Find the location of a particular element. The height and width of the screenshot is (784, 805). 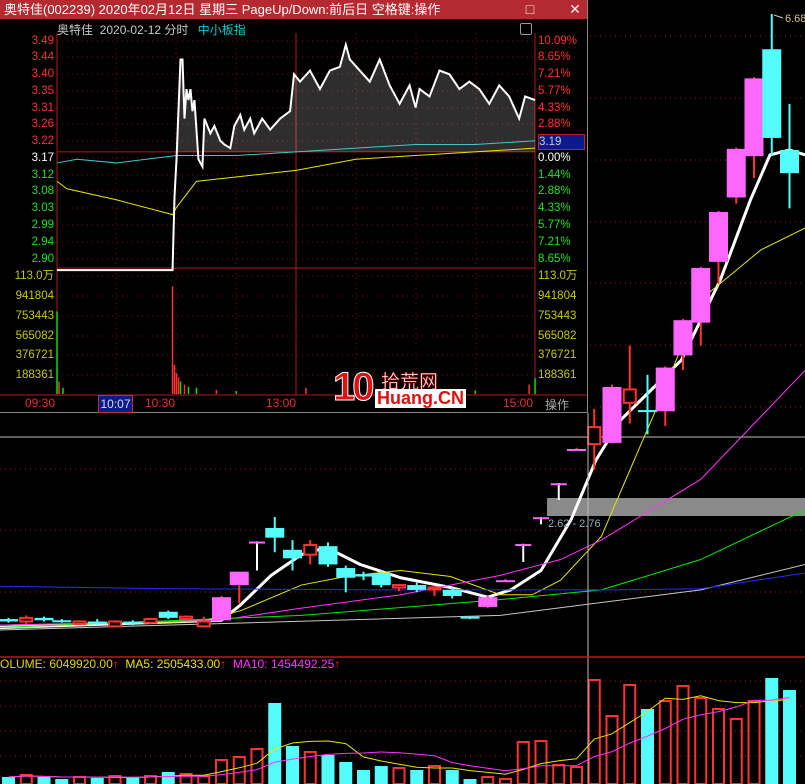

high-marker: 6.68 is located at coordinates (789, 19).